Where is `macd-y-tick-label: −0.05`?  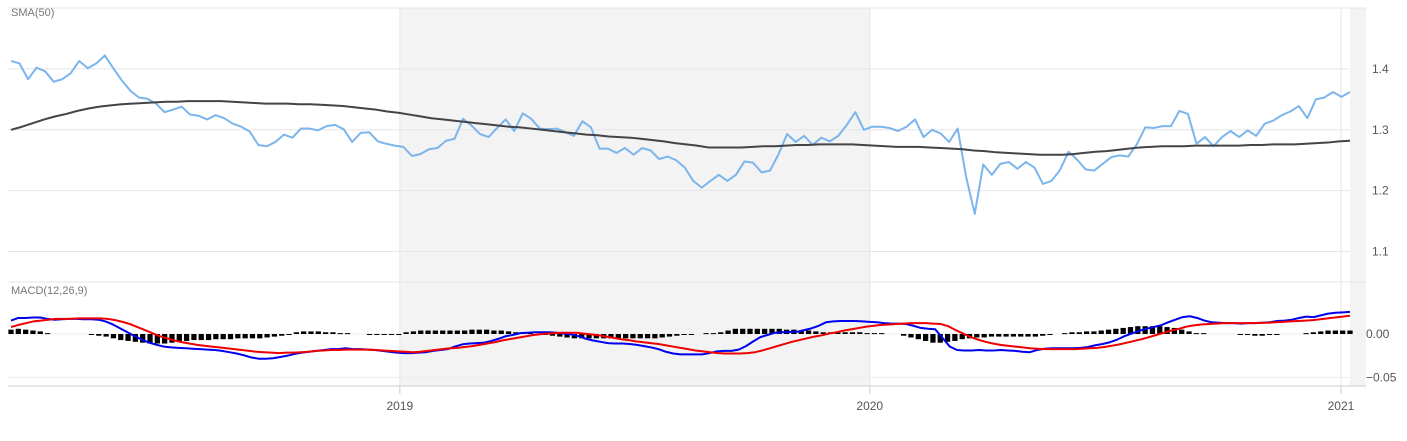 macd-y-tick-label: −0.05 is located at coordinates (1381, 377).